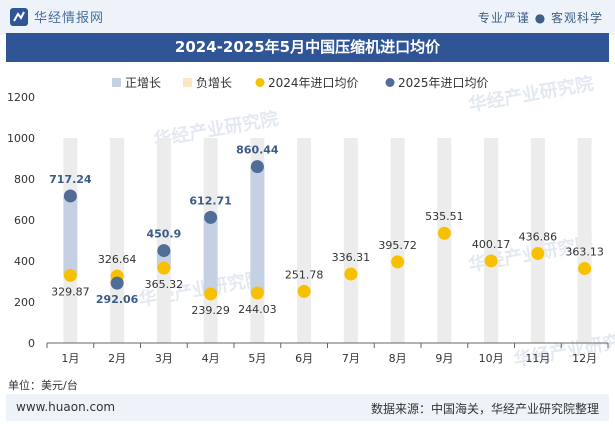 Image resolution: width=615 pixels, height=427 pixels. Describe the element at coordinates (163, 234) in the screenshot. I see `data-label-2025: 450.9` at that location.